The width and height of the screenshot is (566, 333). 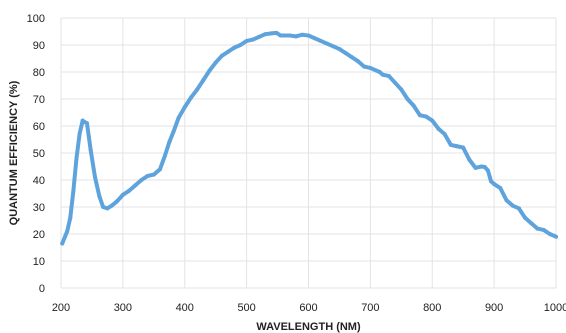 I want to click on x-tick-label: 700, so click(x=370, y=308).